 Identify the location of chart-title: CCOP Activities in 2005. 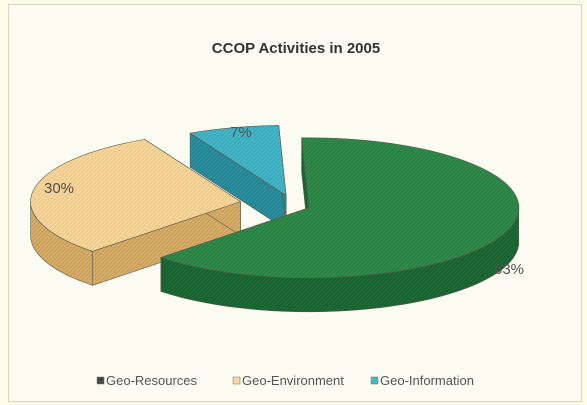
(296, 48).